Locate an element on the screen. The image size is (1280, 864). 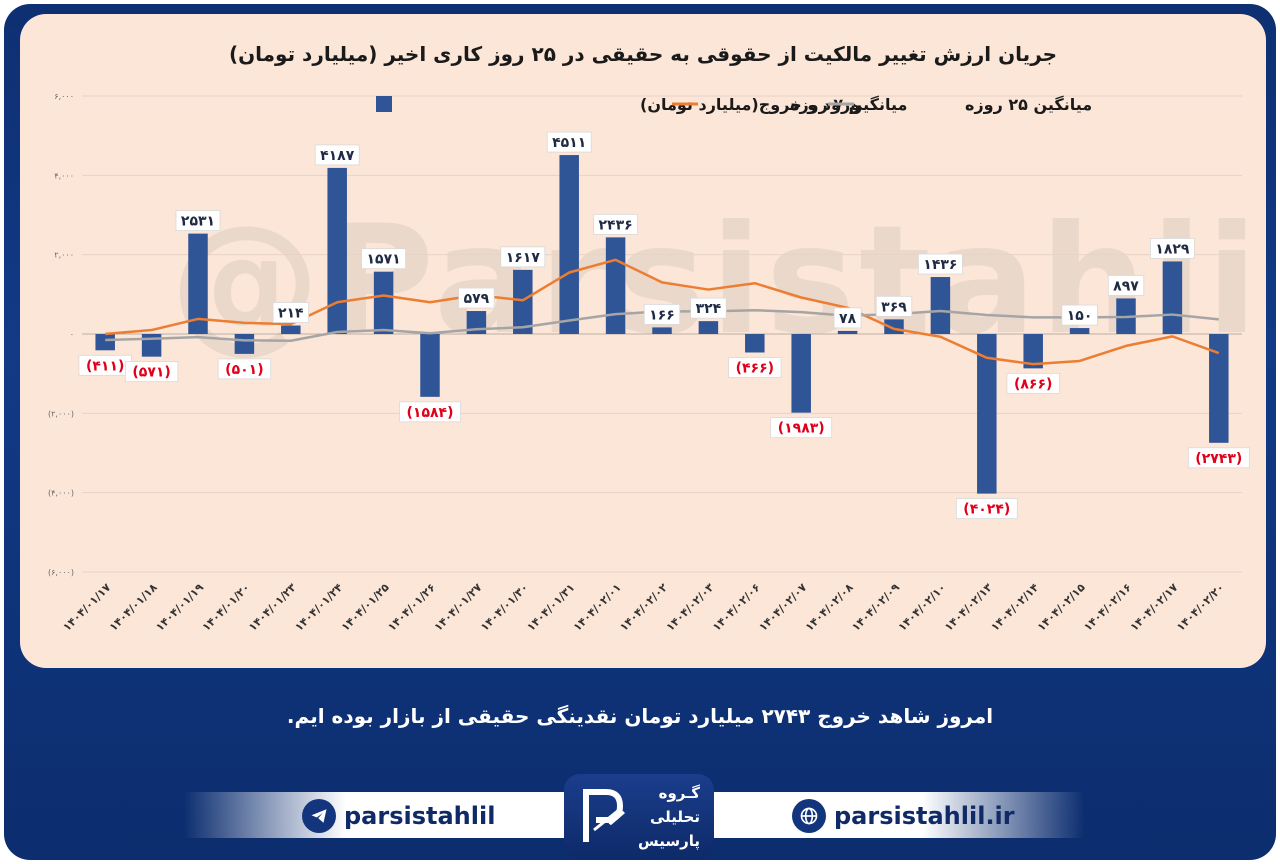
data-label: (۴۱۱) is located at coordinates (105, 366).